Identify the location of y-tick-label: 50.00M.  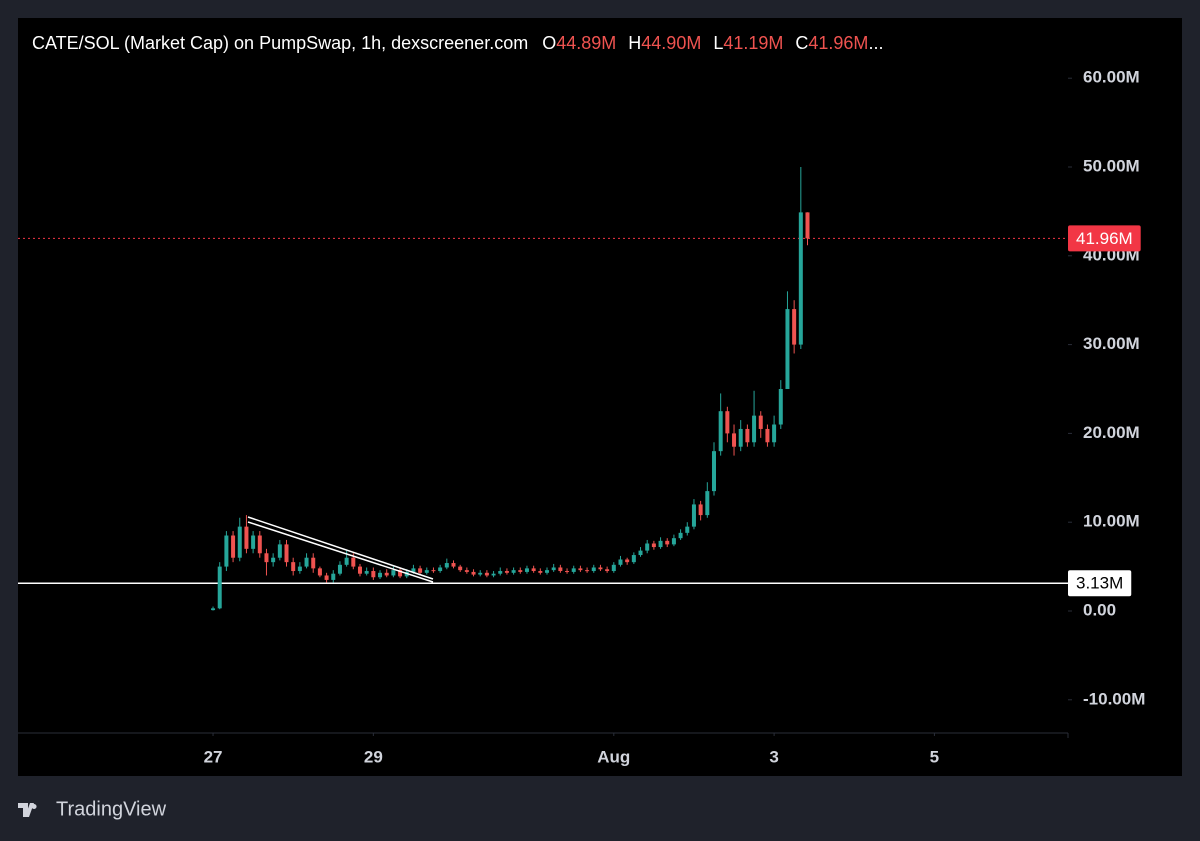
(1111, 165).